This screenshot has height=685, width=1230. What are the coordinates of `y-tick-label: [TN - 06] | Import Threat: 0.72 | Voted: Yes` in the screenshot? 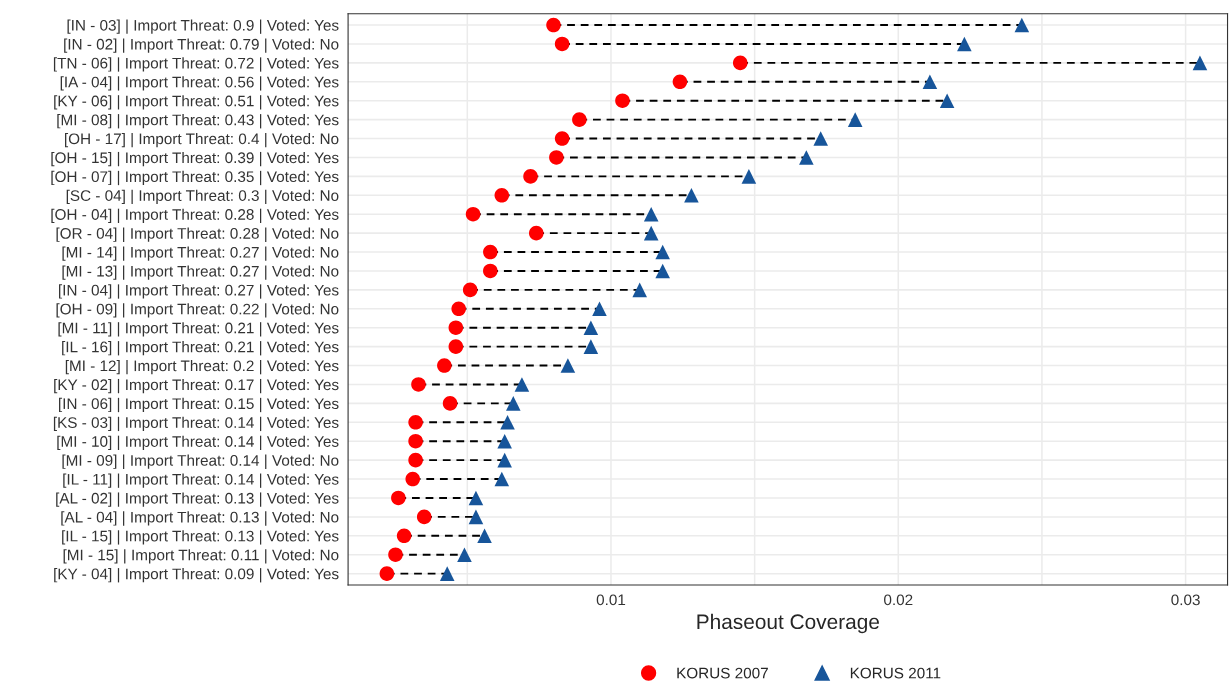 It's located at (196, 64).